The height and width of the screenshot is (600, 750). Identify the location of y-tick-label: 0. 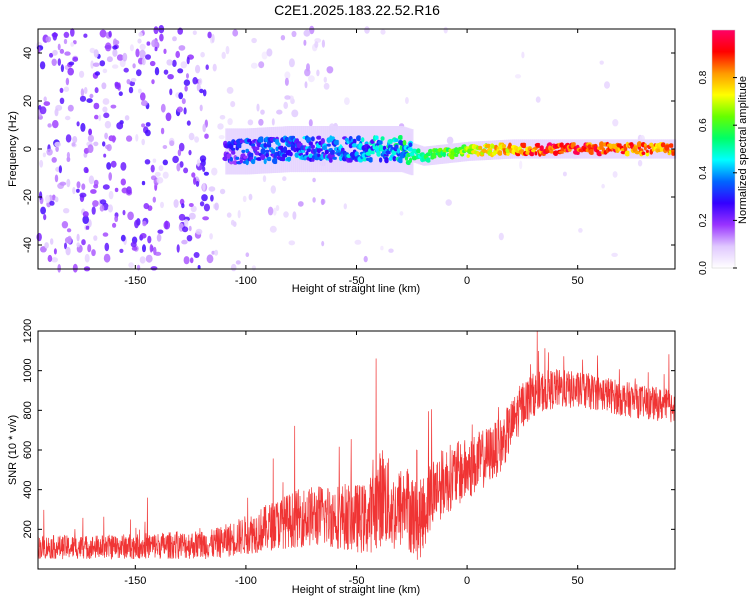
(28, 149).